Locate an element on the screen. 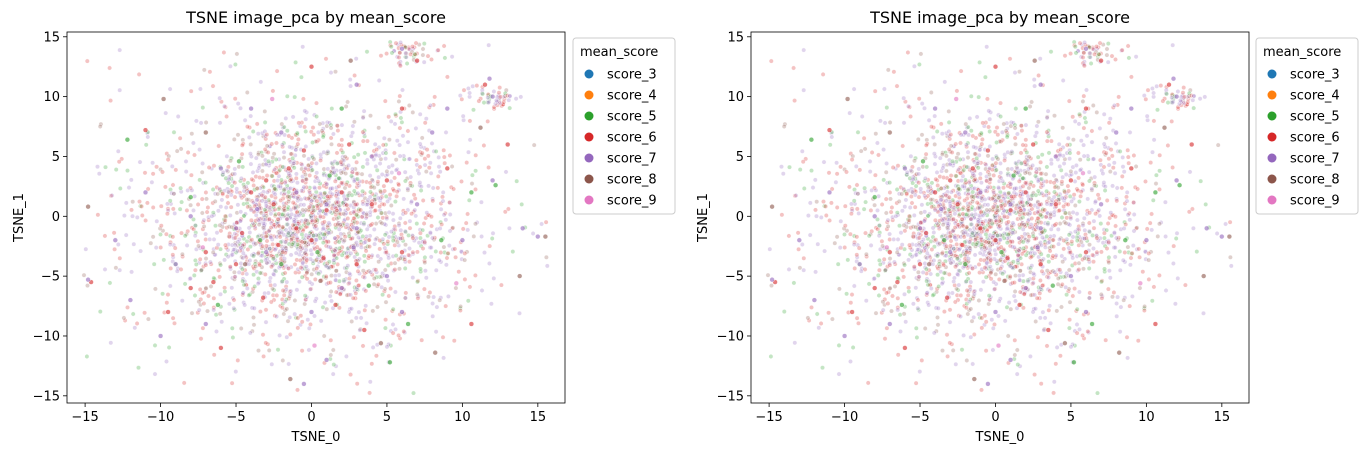 The height and width of the screenshot is (455, 1368). y-tick-label: 0 is located at coordinates (56, 217).